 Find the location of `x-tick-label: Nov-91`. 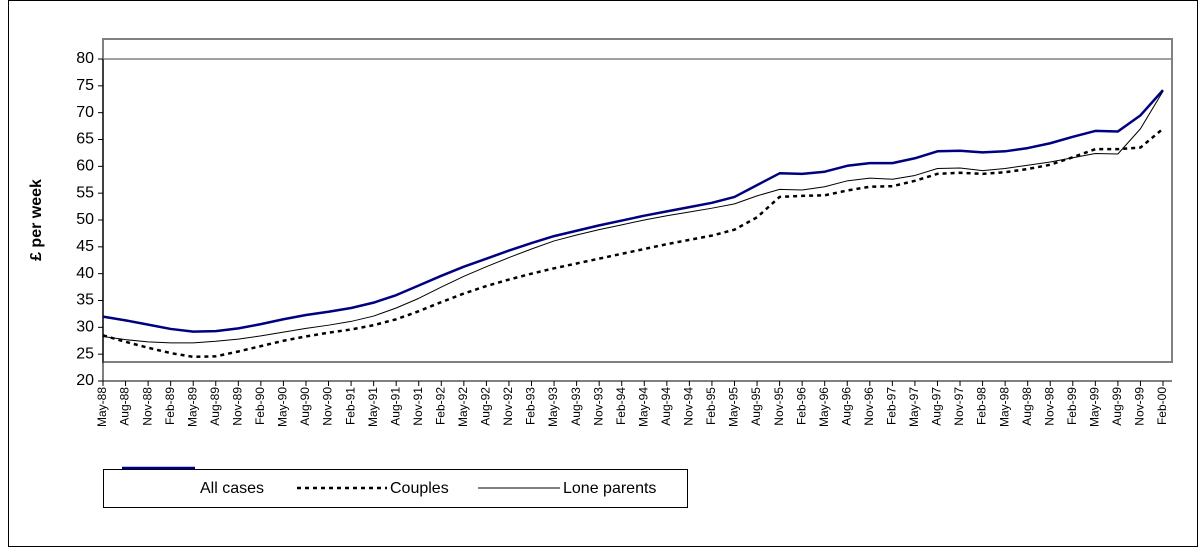

x-tick-label: Nov-91 is located at coordinates (418, 406).